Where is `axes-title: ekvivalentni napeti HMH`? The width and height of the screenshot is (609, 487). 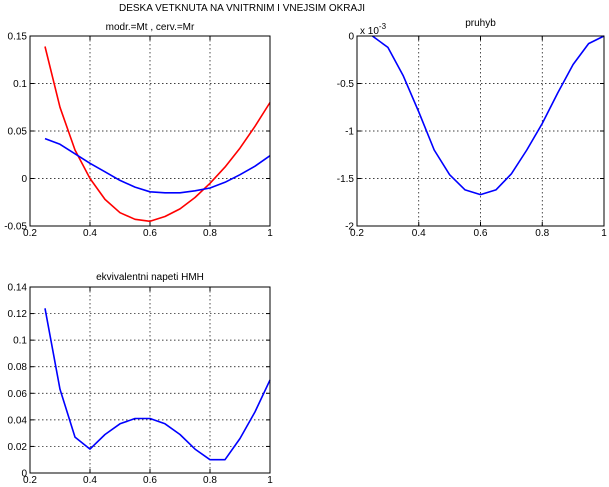 axes-title: ekvivalentni napeti HMH is located at coordinates (150, 277).